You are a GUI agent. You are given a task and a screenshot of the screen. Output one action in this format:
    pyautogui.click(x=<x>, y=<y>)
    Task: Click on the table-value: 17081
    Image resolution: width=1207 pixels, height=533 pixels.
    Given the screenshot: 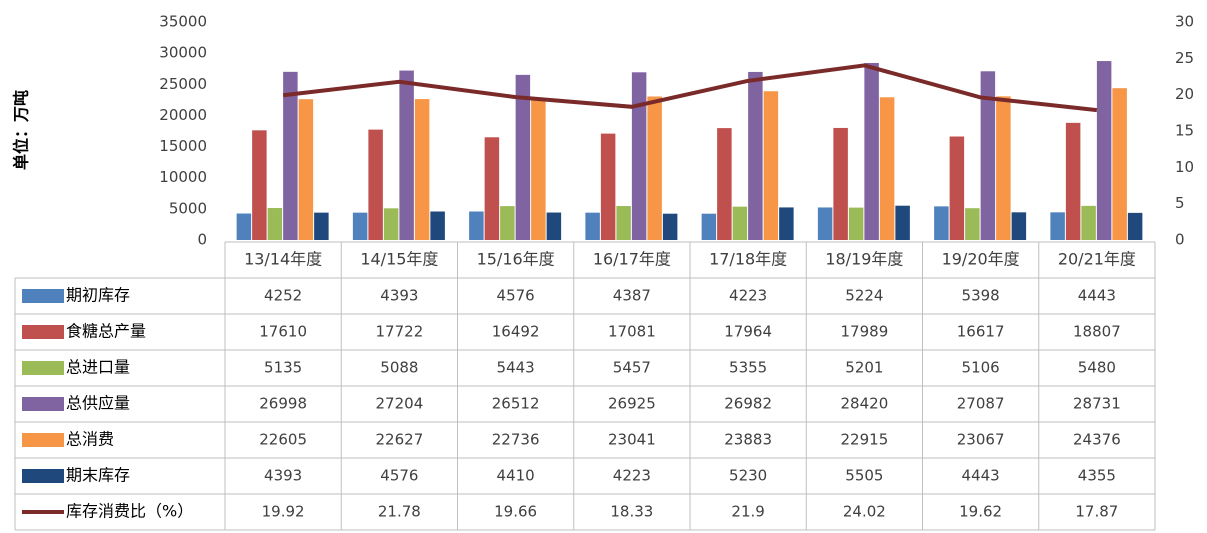 What is the action you would take?
    pyautogui.click(x=632, y=332)
    